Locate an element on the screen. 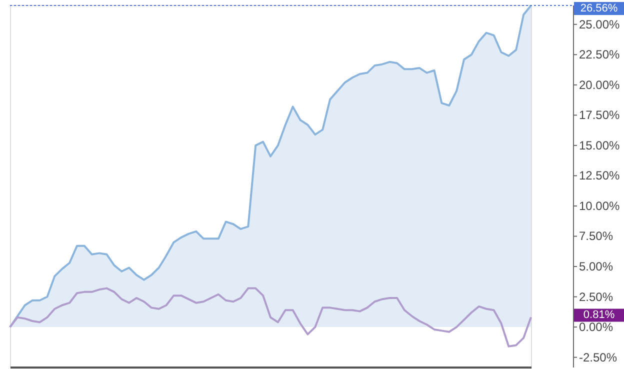 The image size is (624, 369). y-tick-label: 22.50% is located at coordinates (599, 55).